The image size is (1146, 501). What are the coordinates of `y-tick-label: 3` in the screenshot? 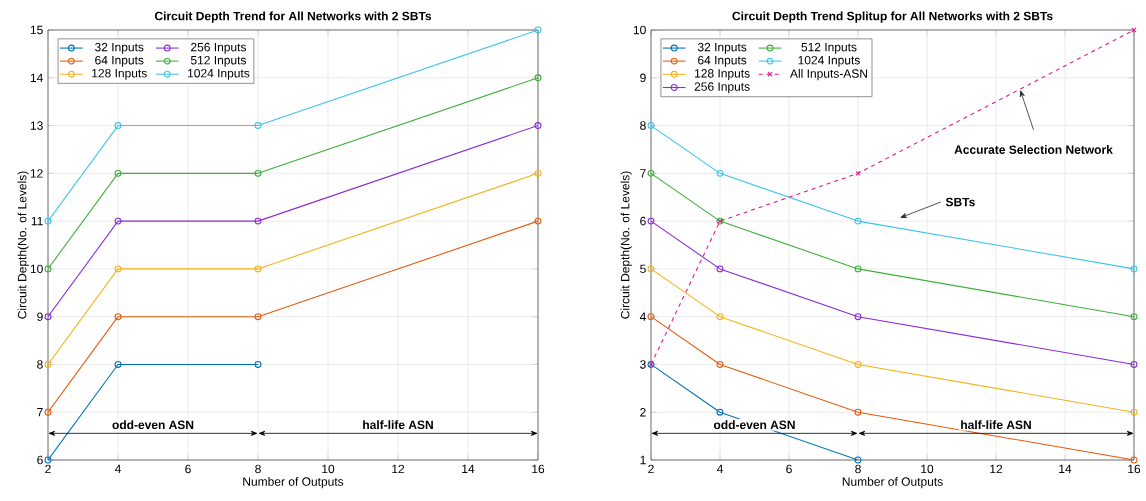 It's located at (643, 364).